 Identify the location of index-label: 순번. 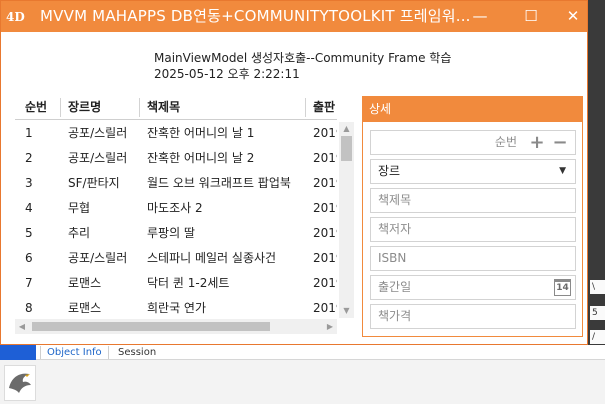
(505, 142).